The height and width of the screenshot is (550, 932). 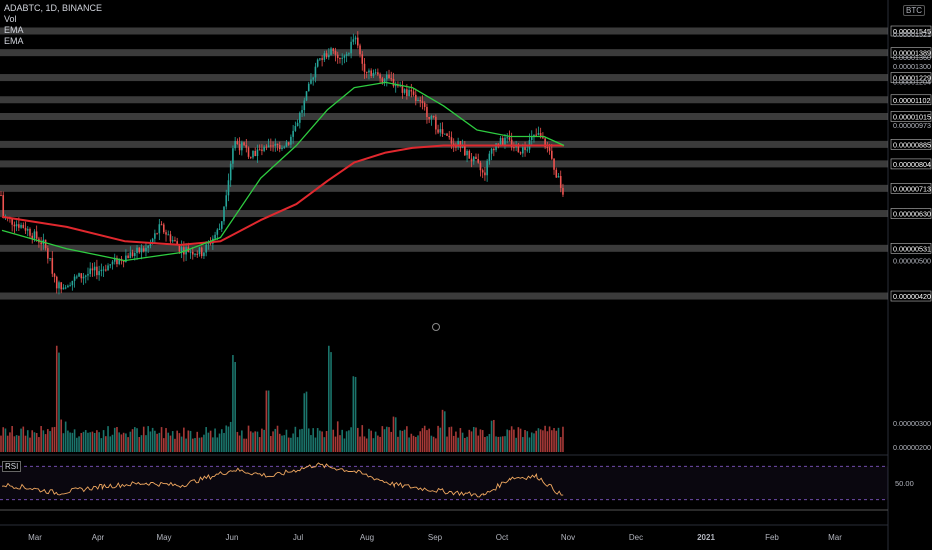 I want to click on price-axis-label: 0.00000804, so click(x=912, y=164).